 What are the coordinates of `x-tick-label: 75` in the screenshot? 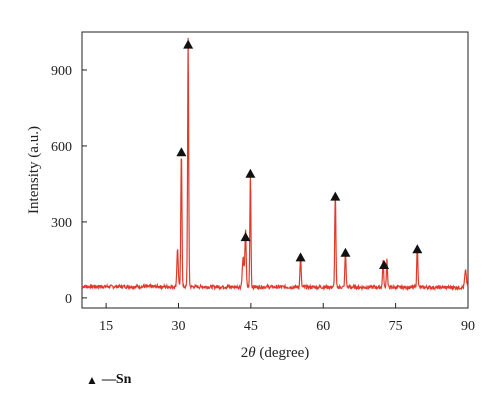 It's located at (396, 326).